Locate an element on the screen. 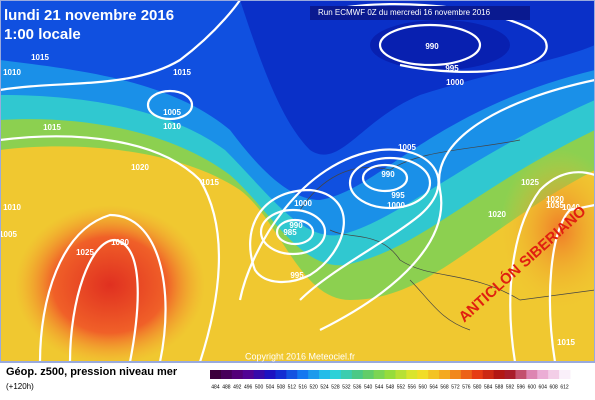  colorbar-label: 608 is located at coordinates (553, 387).